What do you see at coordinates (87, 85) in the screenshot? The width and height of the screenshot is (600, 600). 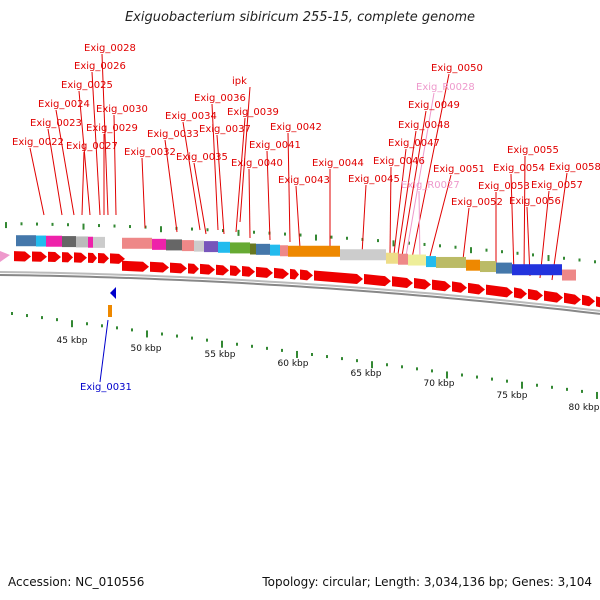 I see `gene-label: Exig_0025` at bounding box center [87, 85].